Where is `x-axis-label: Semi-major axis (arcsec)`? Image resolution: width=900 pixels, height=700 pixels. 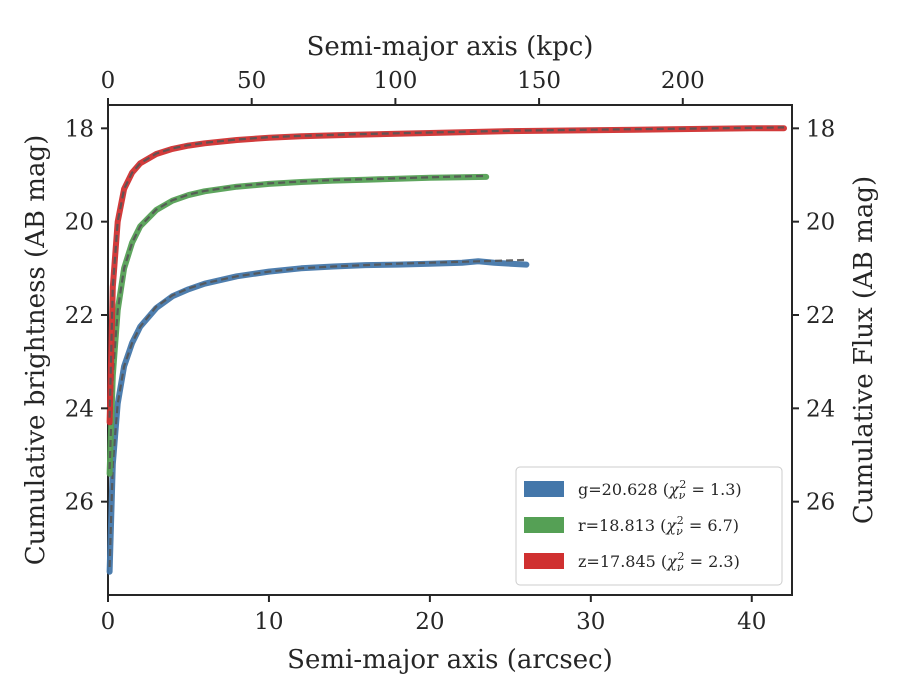 x-axis-label: Semi-major axis (arcsec) is located at coordinates (450, 660).